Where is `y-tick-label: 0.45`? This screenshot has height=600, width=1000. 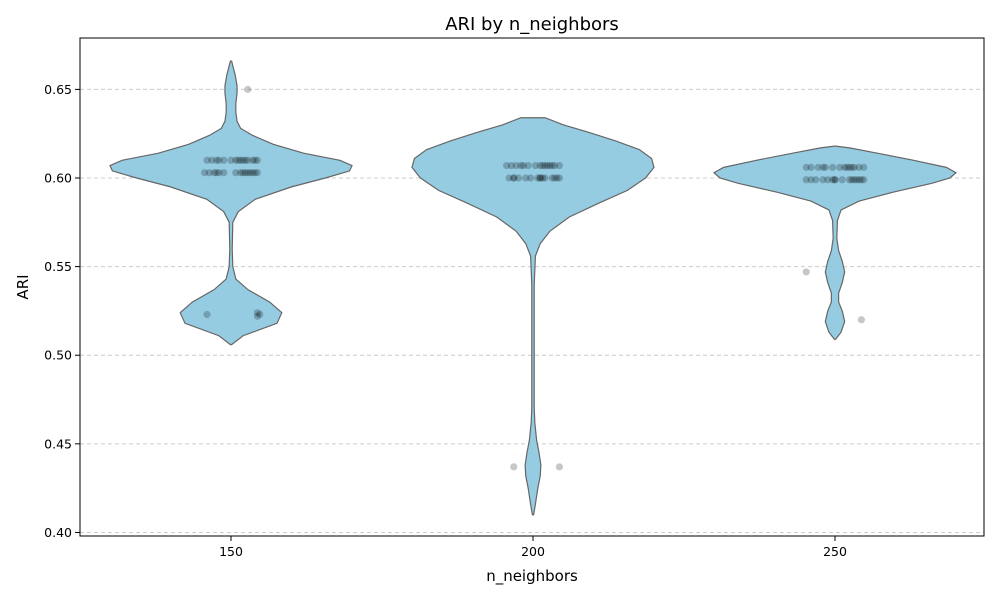 y-tick-label: 0.45 is located at coordinates (58, 443).